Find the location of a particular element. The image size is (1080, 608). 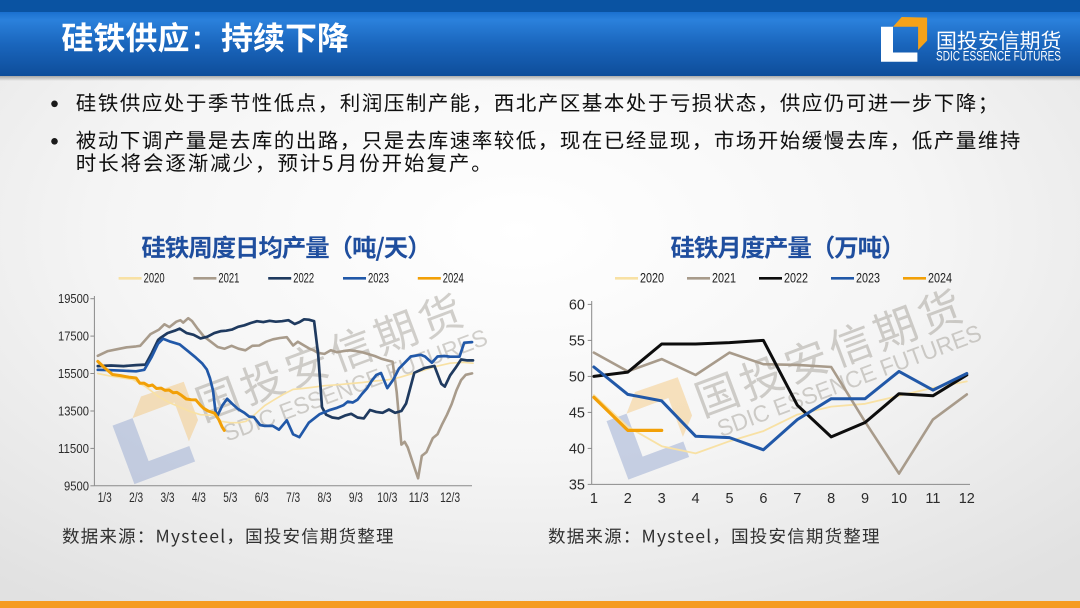

svg-text: 19500 is located at coordinates (73, 298).